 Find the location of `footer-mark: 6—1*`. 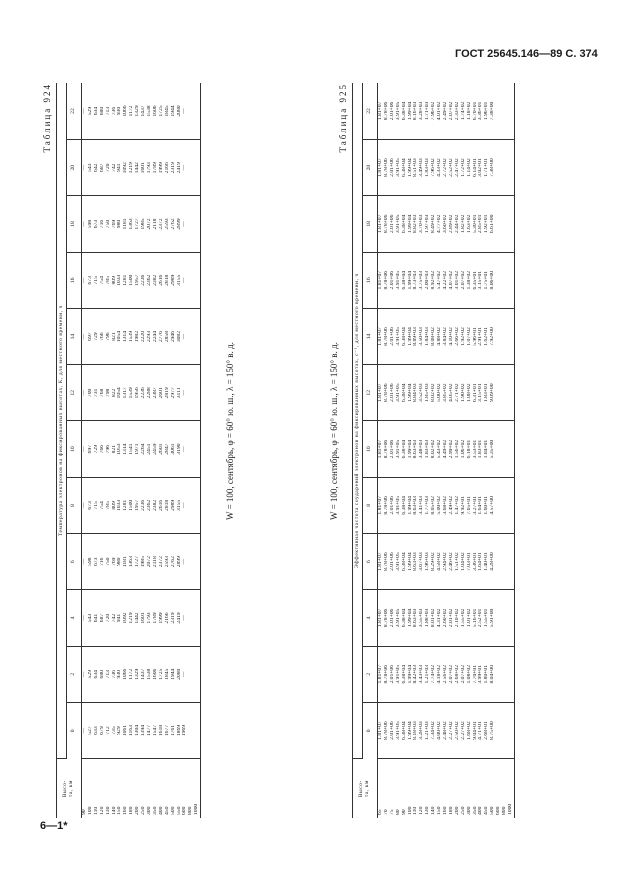

footer-mark: 6—1* is located at coordinates (54, 826).